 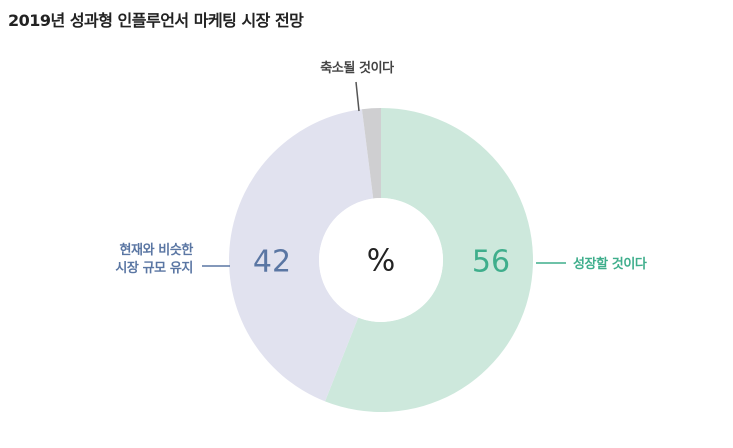 I want to click on center-label: %, so click(x=381, y=261).